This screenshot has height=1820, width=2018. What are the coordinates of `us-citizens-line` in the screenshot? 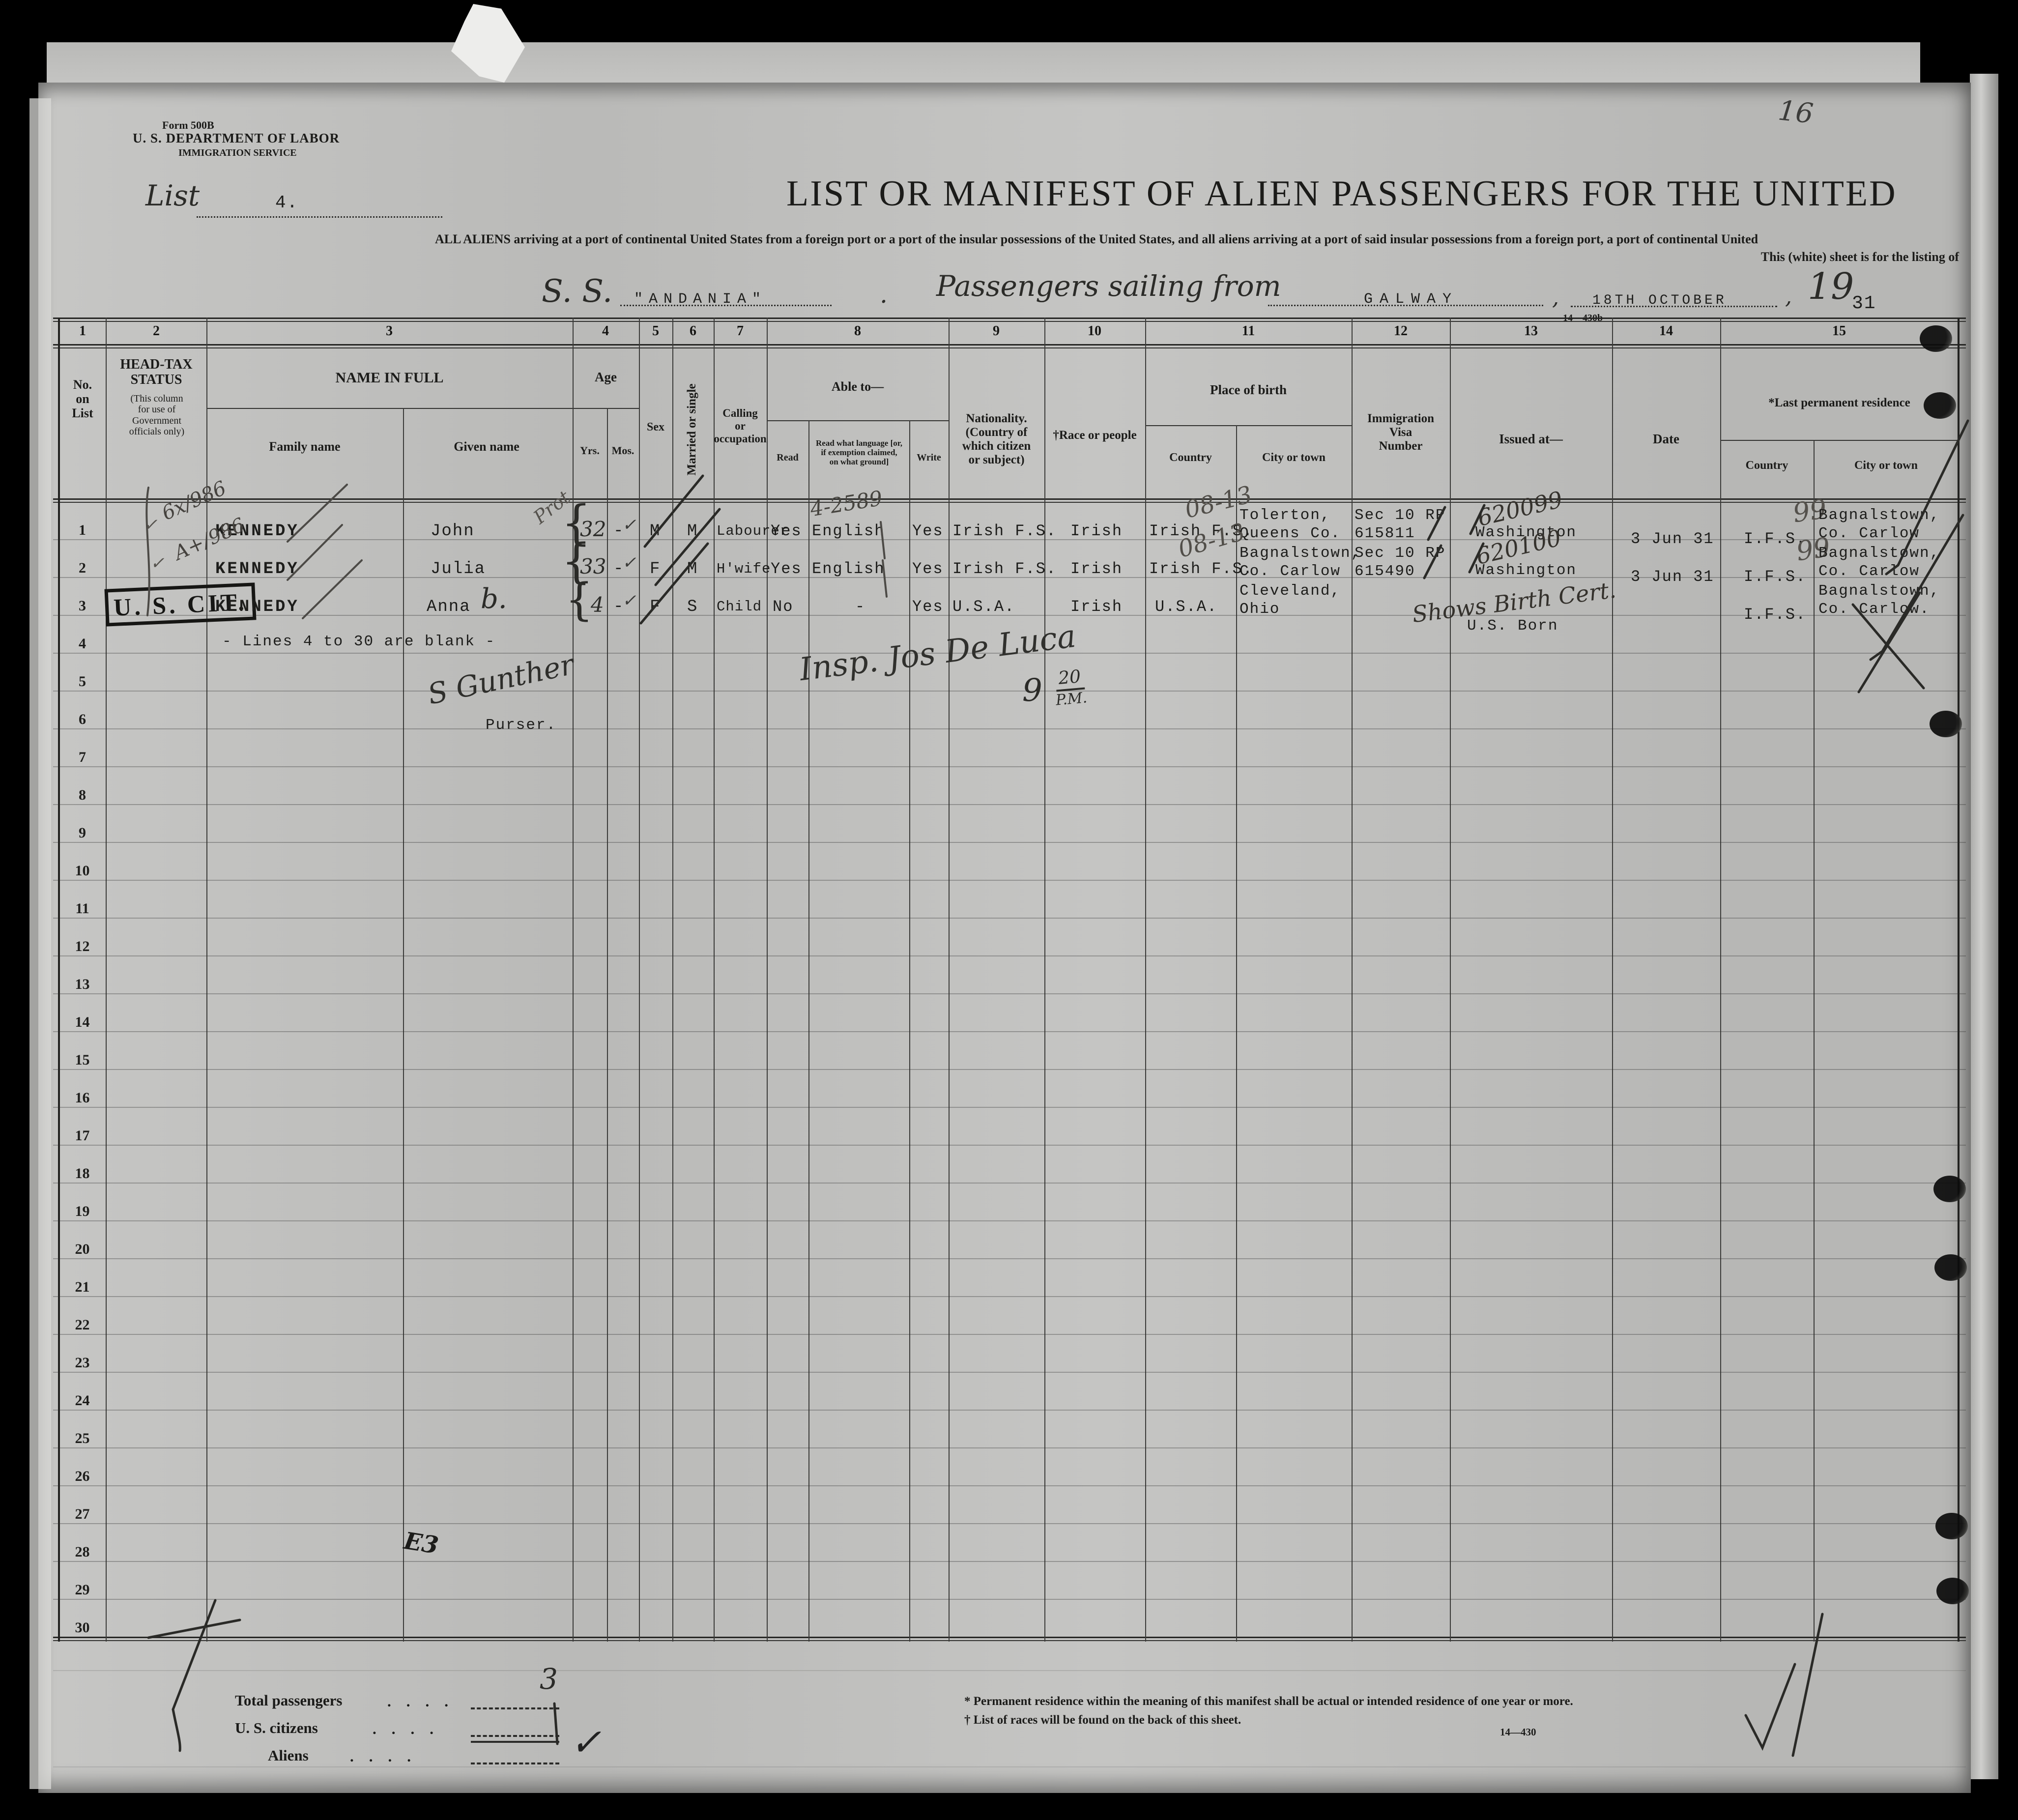 It's located at (515, 1729).